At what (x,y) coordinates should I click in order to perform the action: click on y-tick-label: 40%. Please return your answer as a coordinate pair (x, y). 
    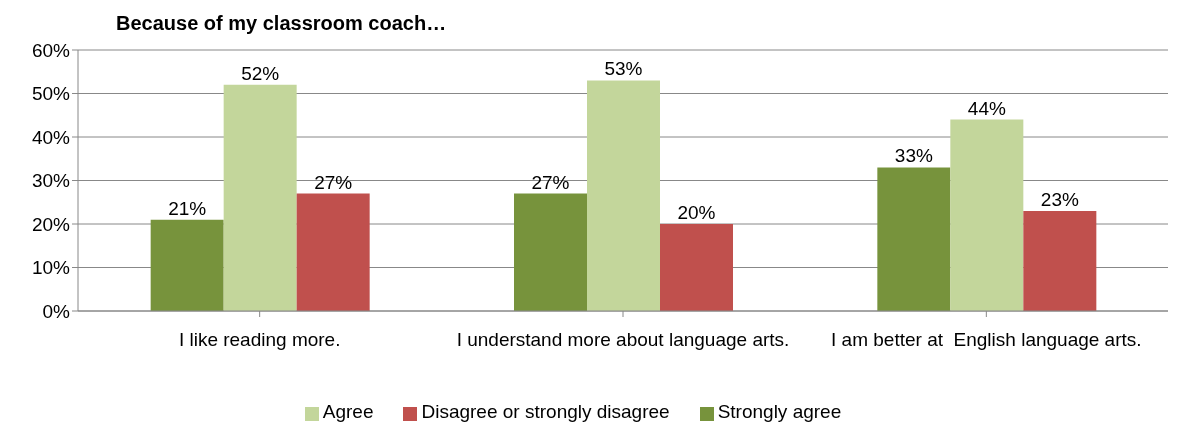
    Looking at the image, I should click on (51, 137).